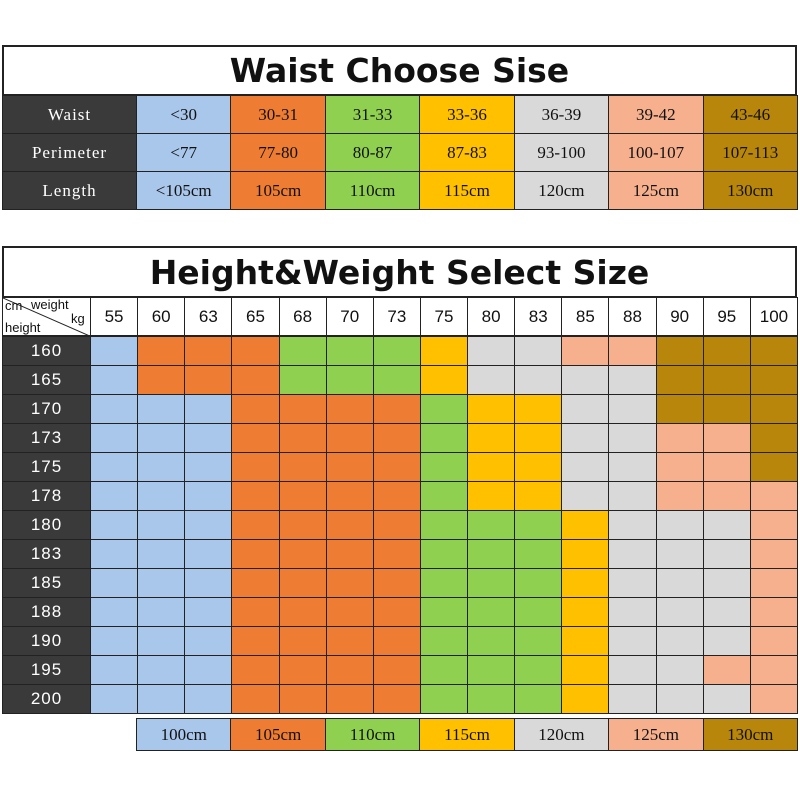 The image size is (800, 800). Describe the element at coordinates (561, 114) in the screenshot. I see `waist-cell: 36-39` at that location.